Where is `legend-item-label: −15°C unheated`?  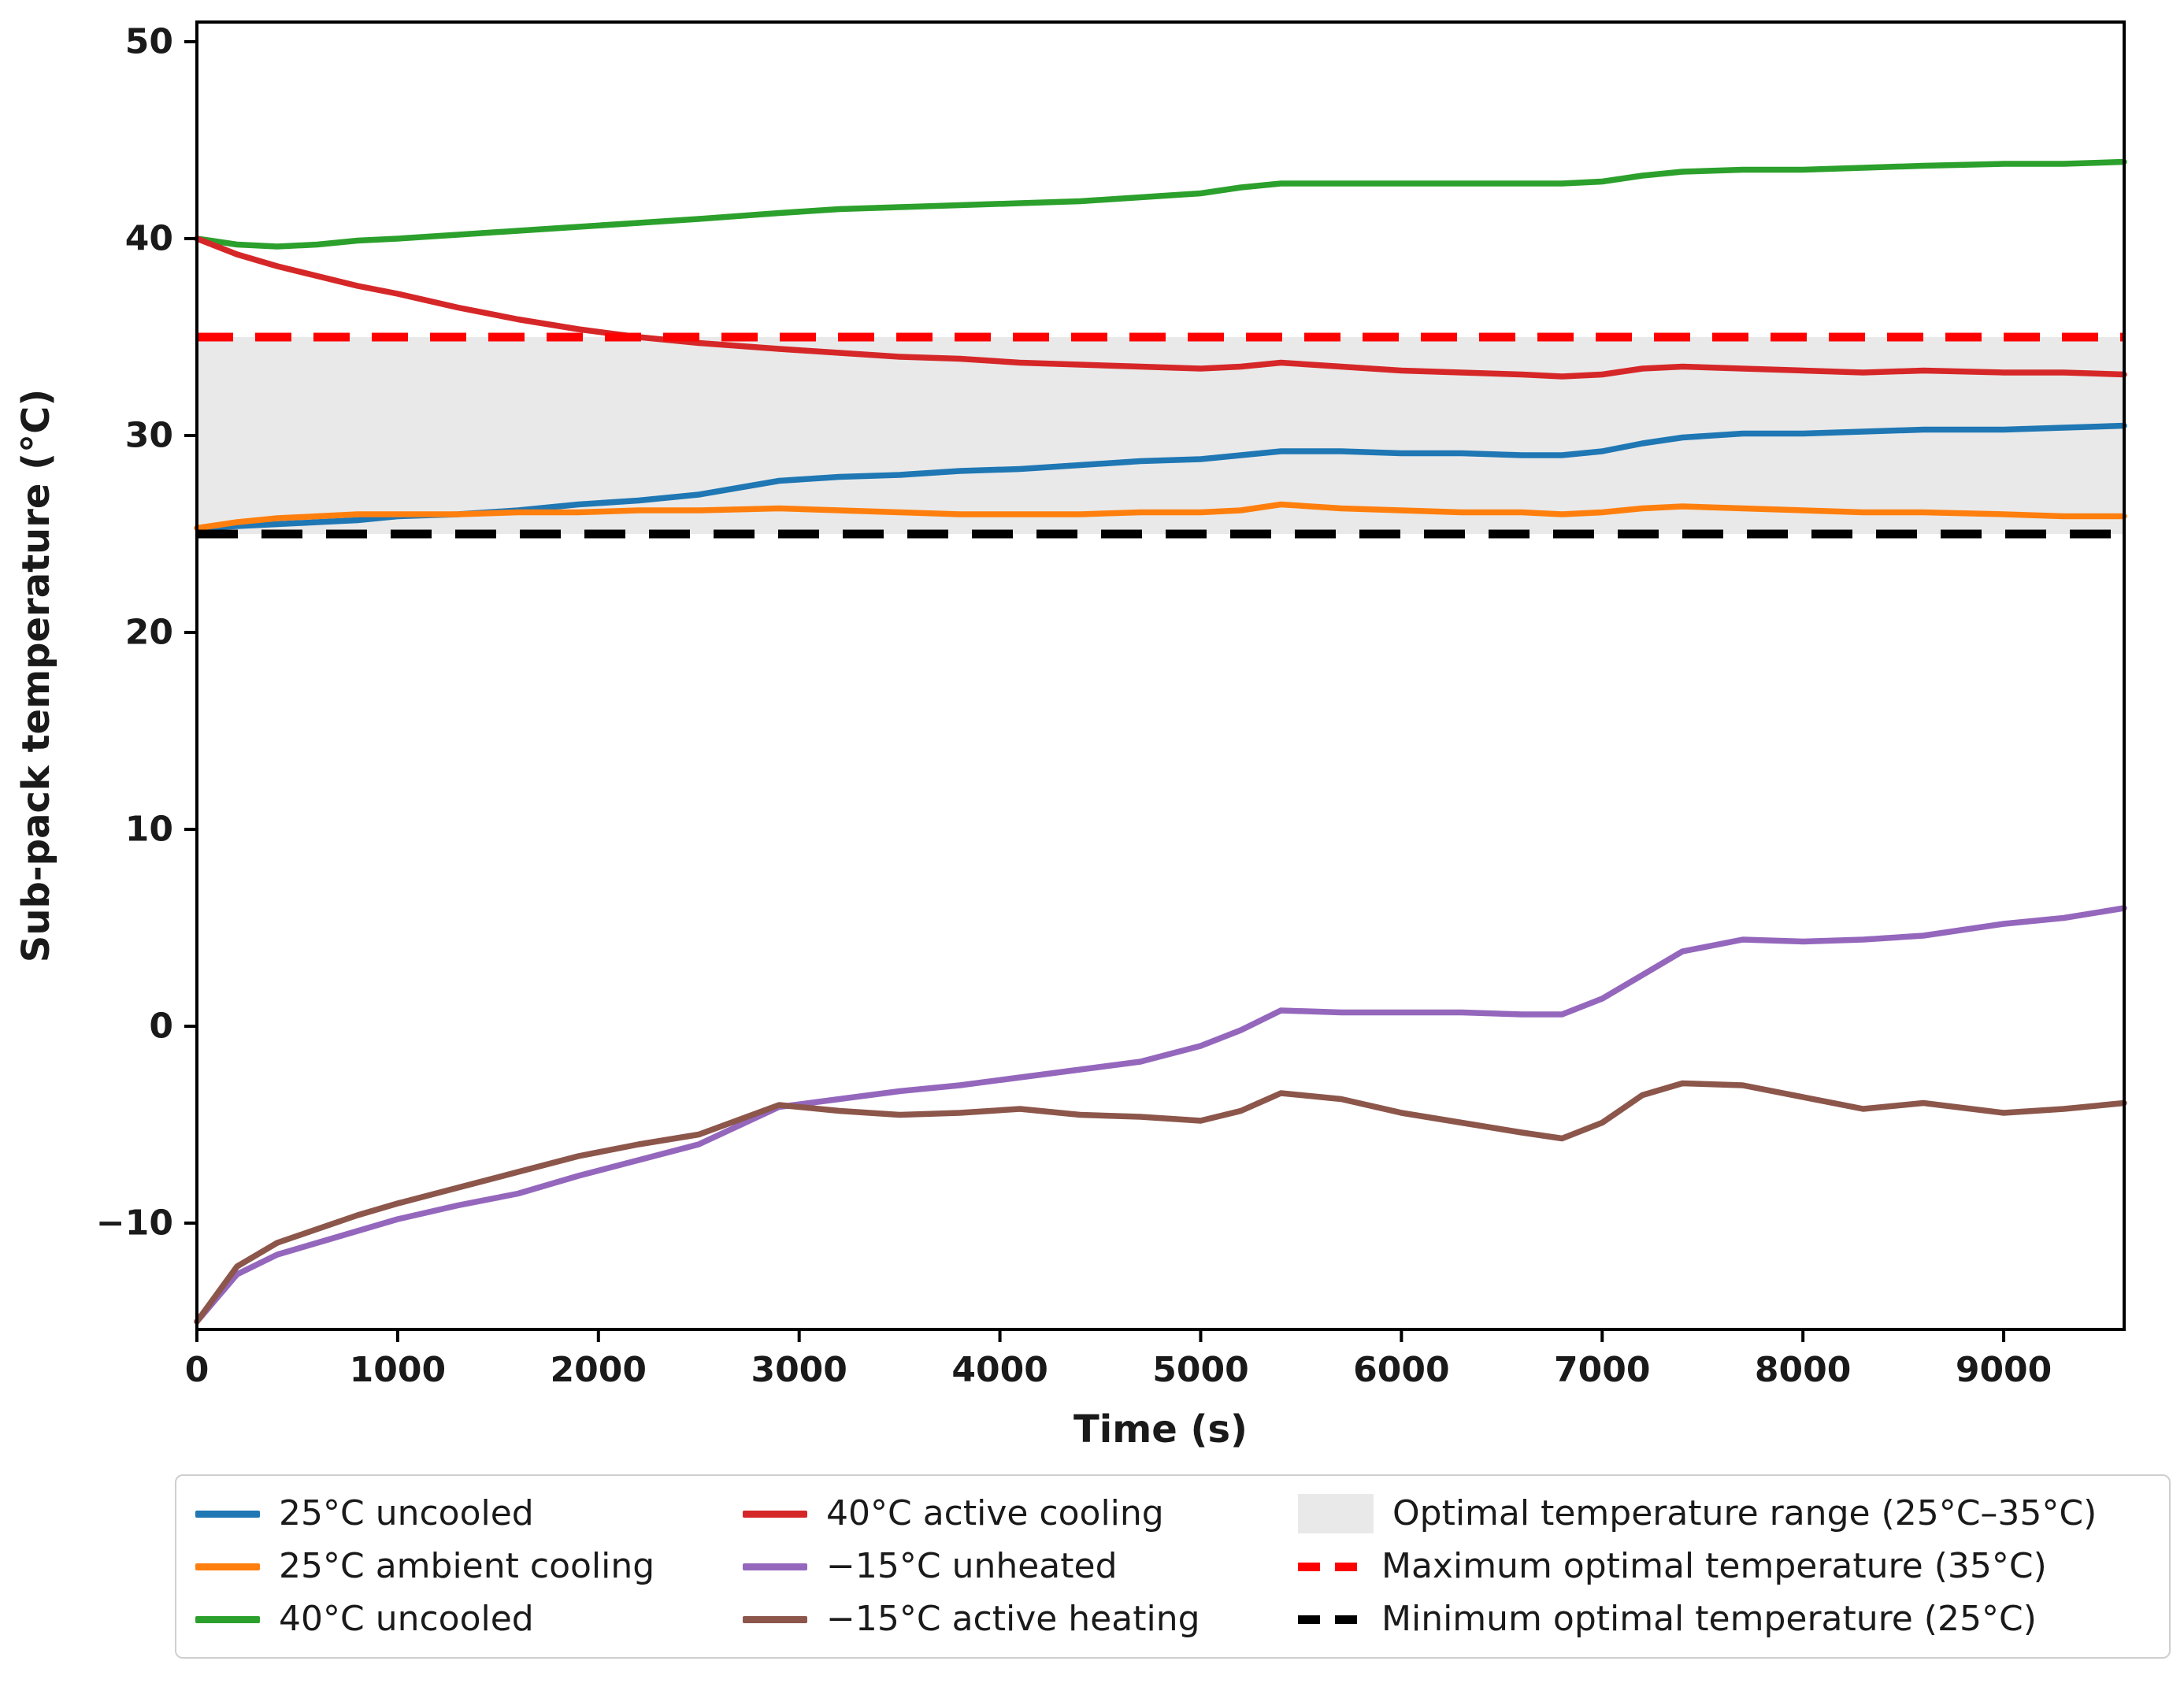 legend-item-label: −15°C unheated is located at coordinates (972, 1565).